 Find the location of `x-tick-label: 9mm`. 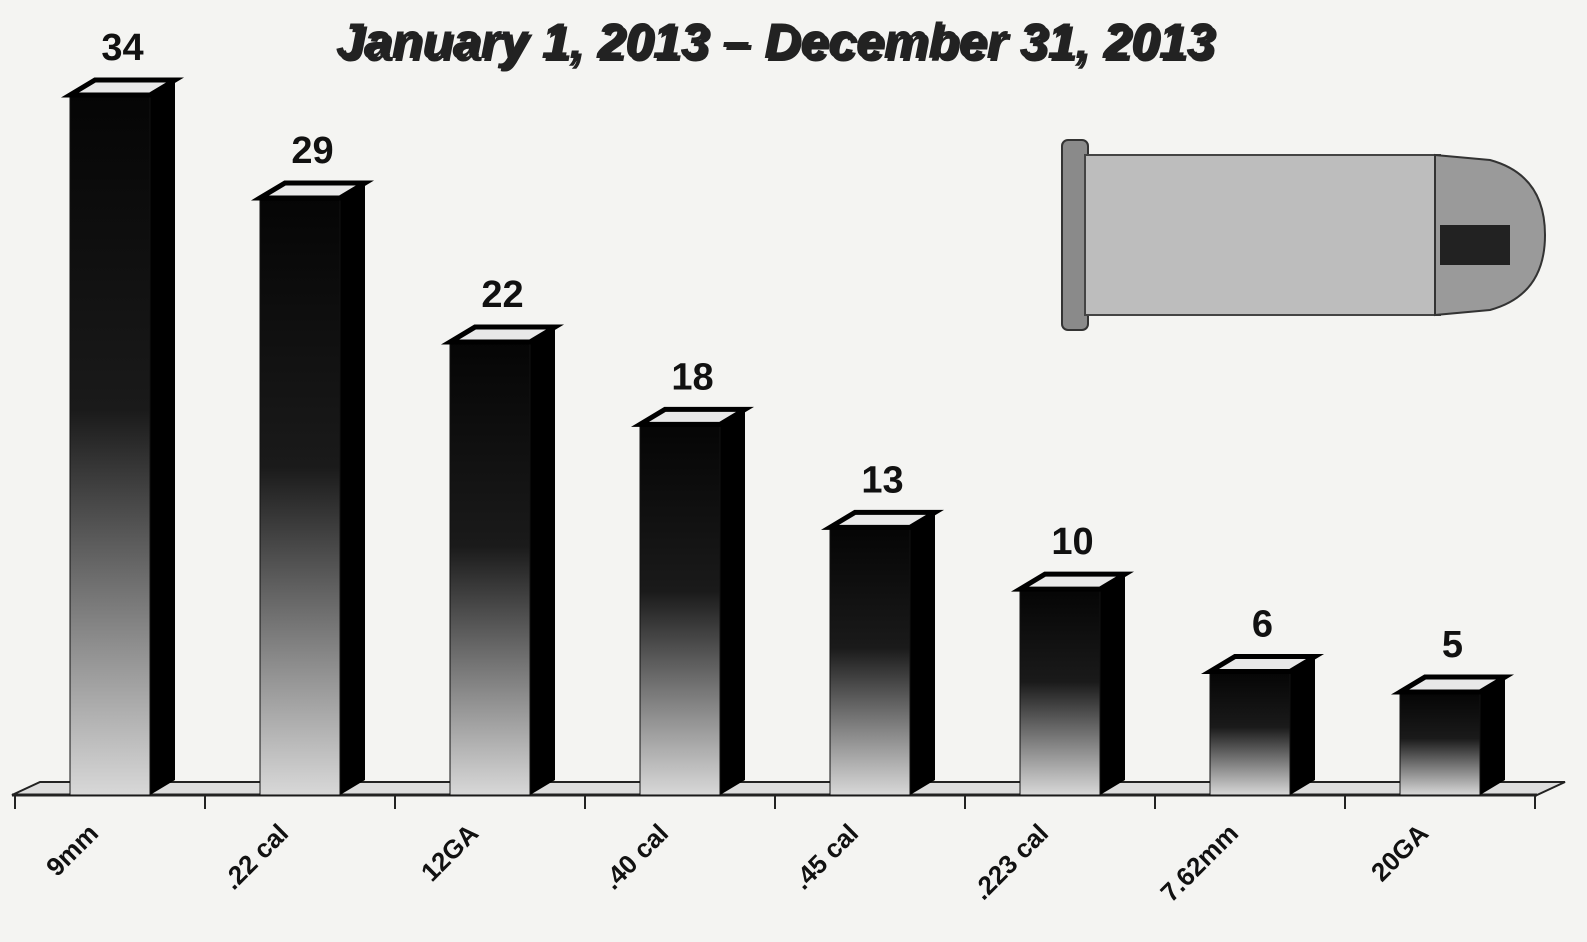

x-tick-label: 9mm is located at coordinates (72, 850).